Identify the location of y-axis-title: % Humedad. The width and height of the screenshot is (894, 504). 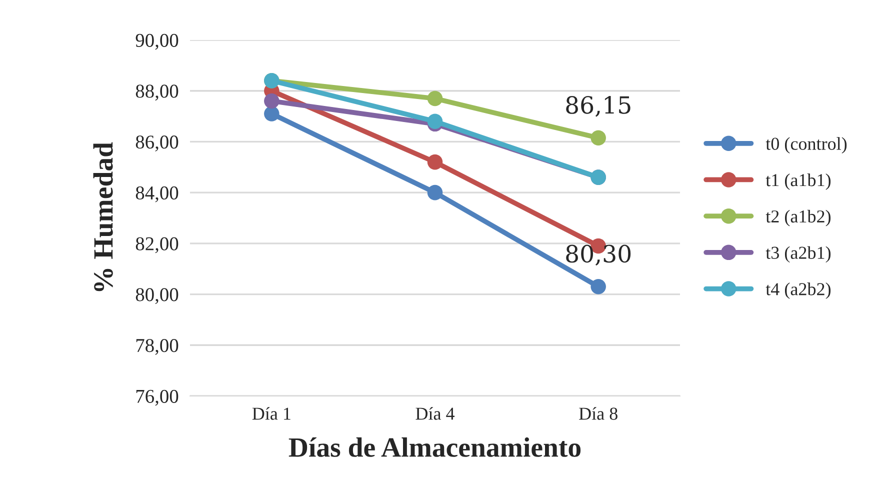
(103, 217).